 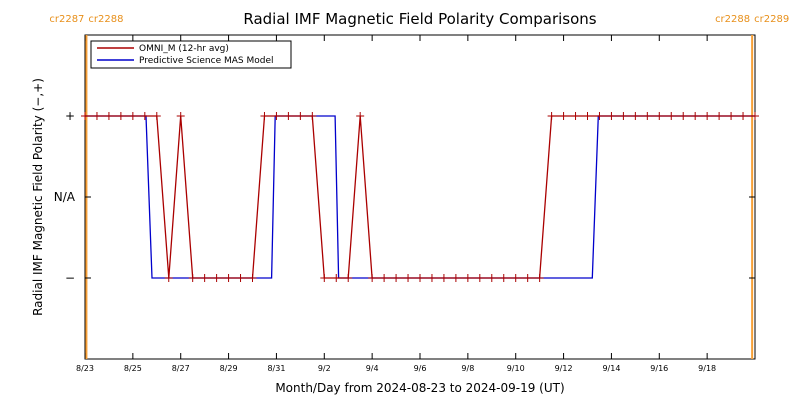 I want to click on x-tick-label-6: 9/4, so click(x=372, y=368).